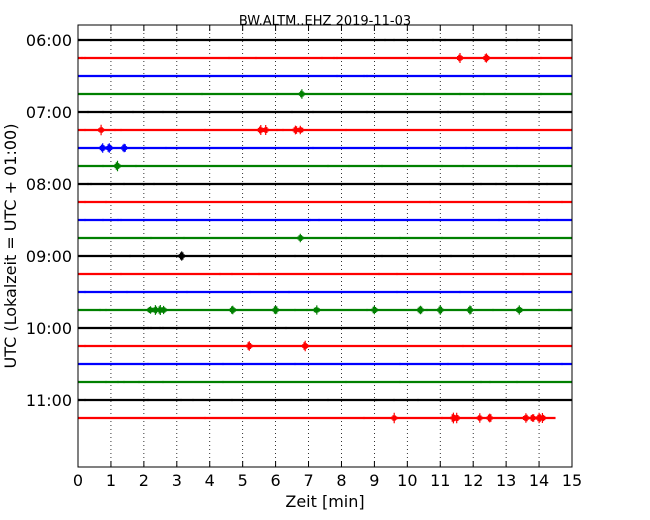  I want to click on y-tick-label: 06:00, so click(49, 40).